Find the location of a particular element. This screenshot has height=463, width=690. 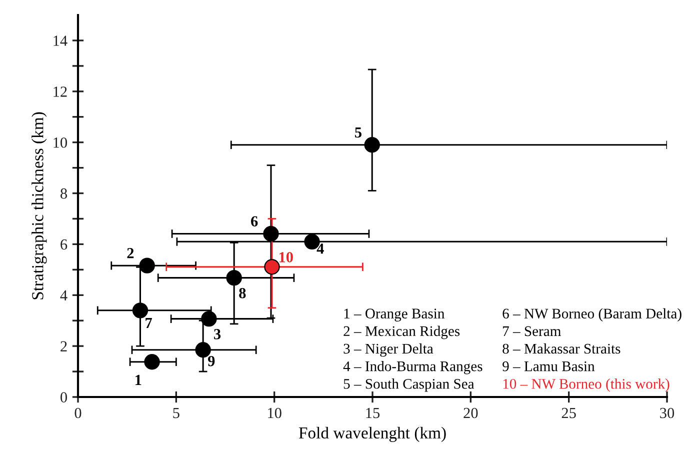

y-axis-title: Stratigraphic thickness (km) is located at coordinates (39, 206).